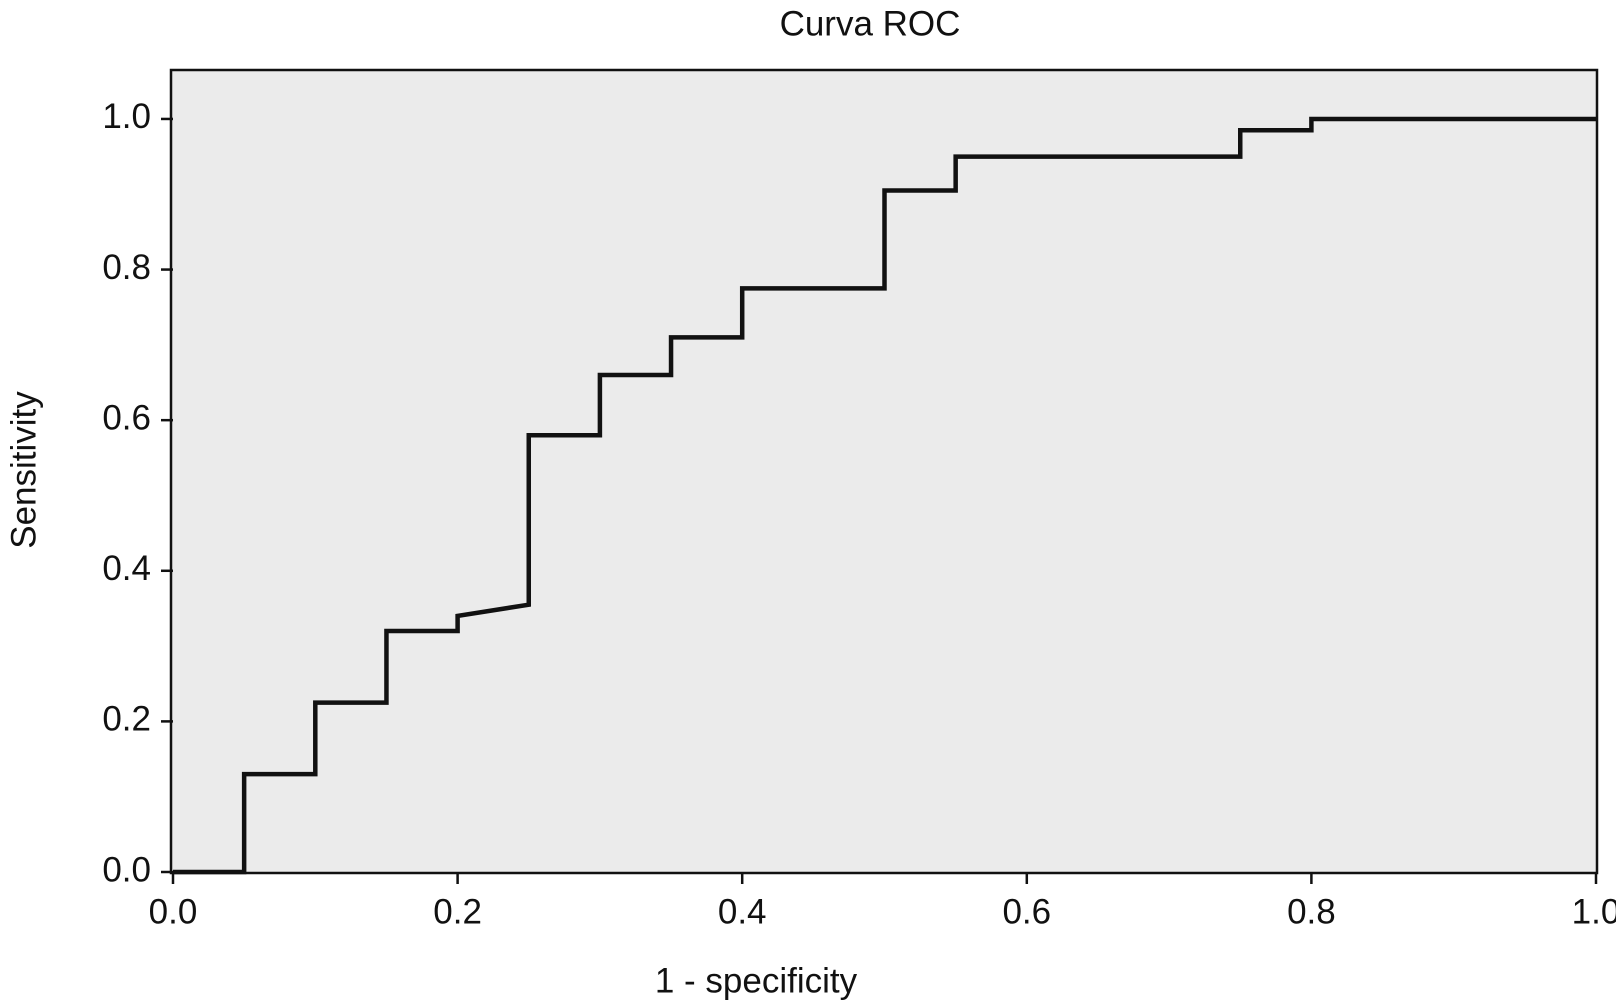 This screenshot has width=1616, height=1008. What do you see at coordinates (870, 23) in the screenshot?
I see `chart-title: Curva ROC` at bounding box center [870, 23].